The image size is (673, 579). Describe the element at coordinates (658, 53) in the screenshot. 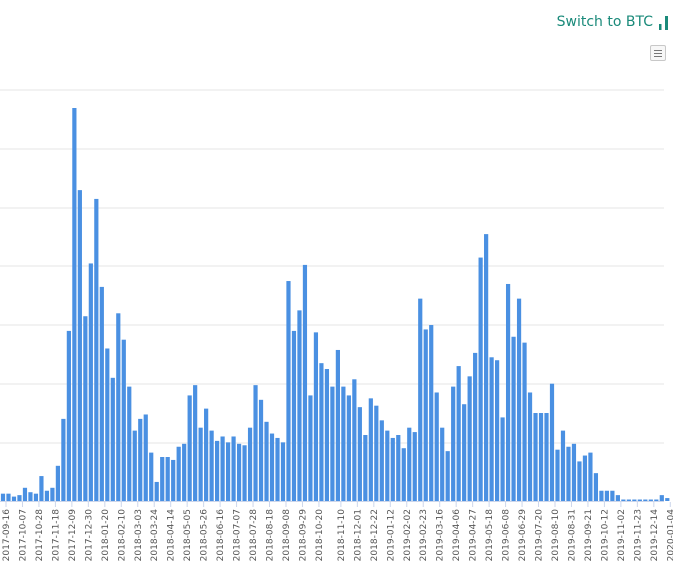

I see `chart-menu-button` at that location.